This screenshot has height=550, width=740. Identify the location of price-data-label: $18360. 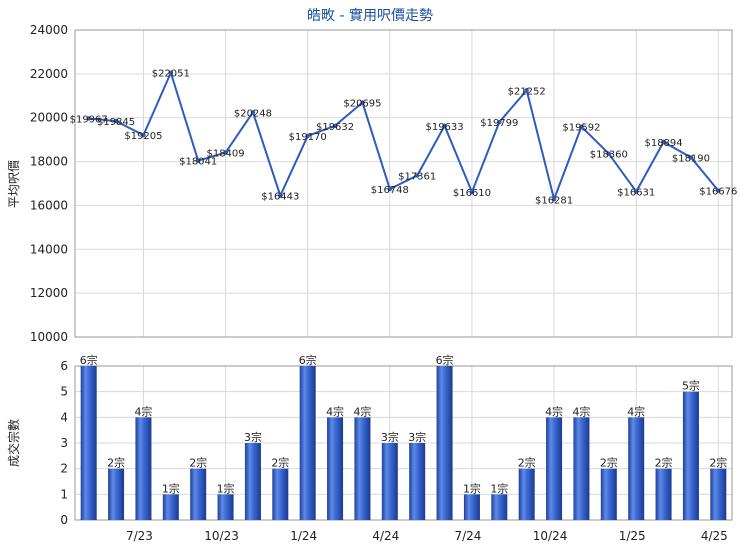
(609, 155).